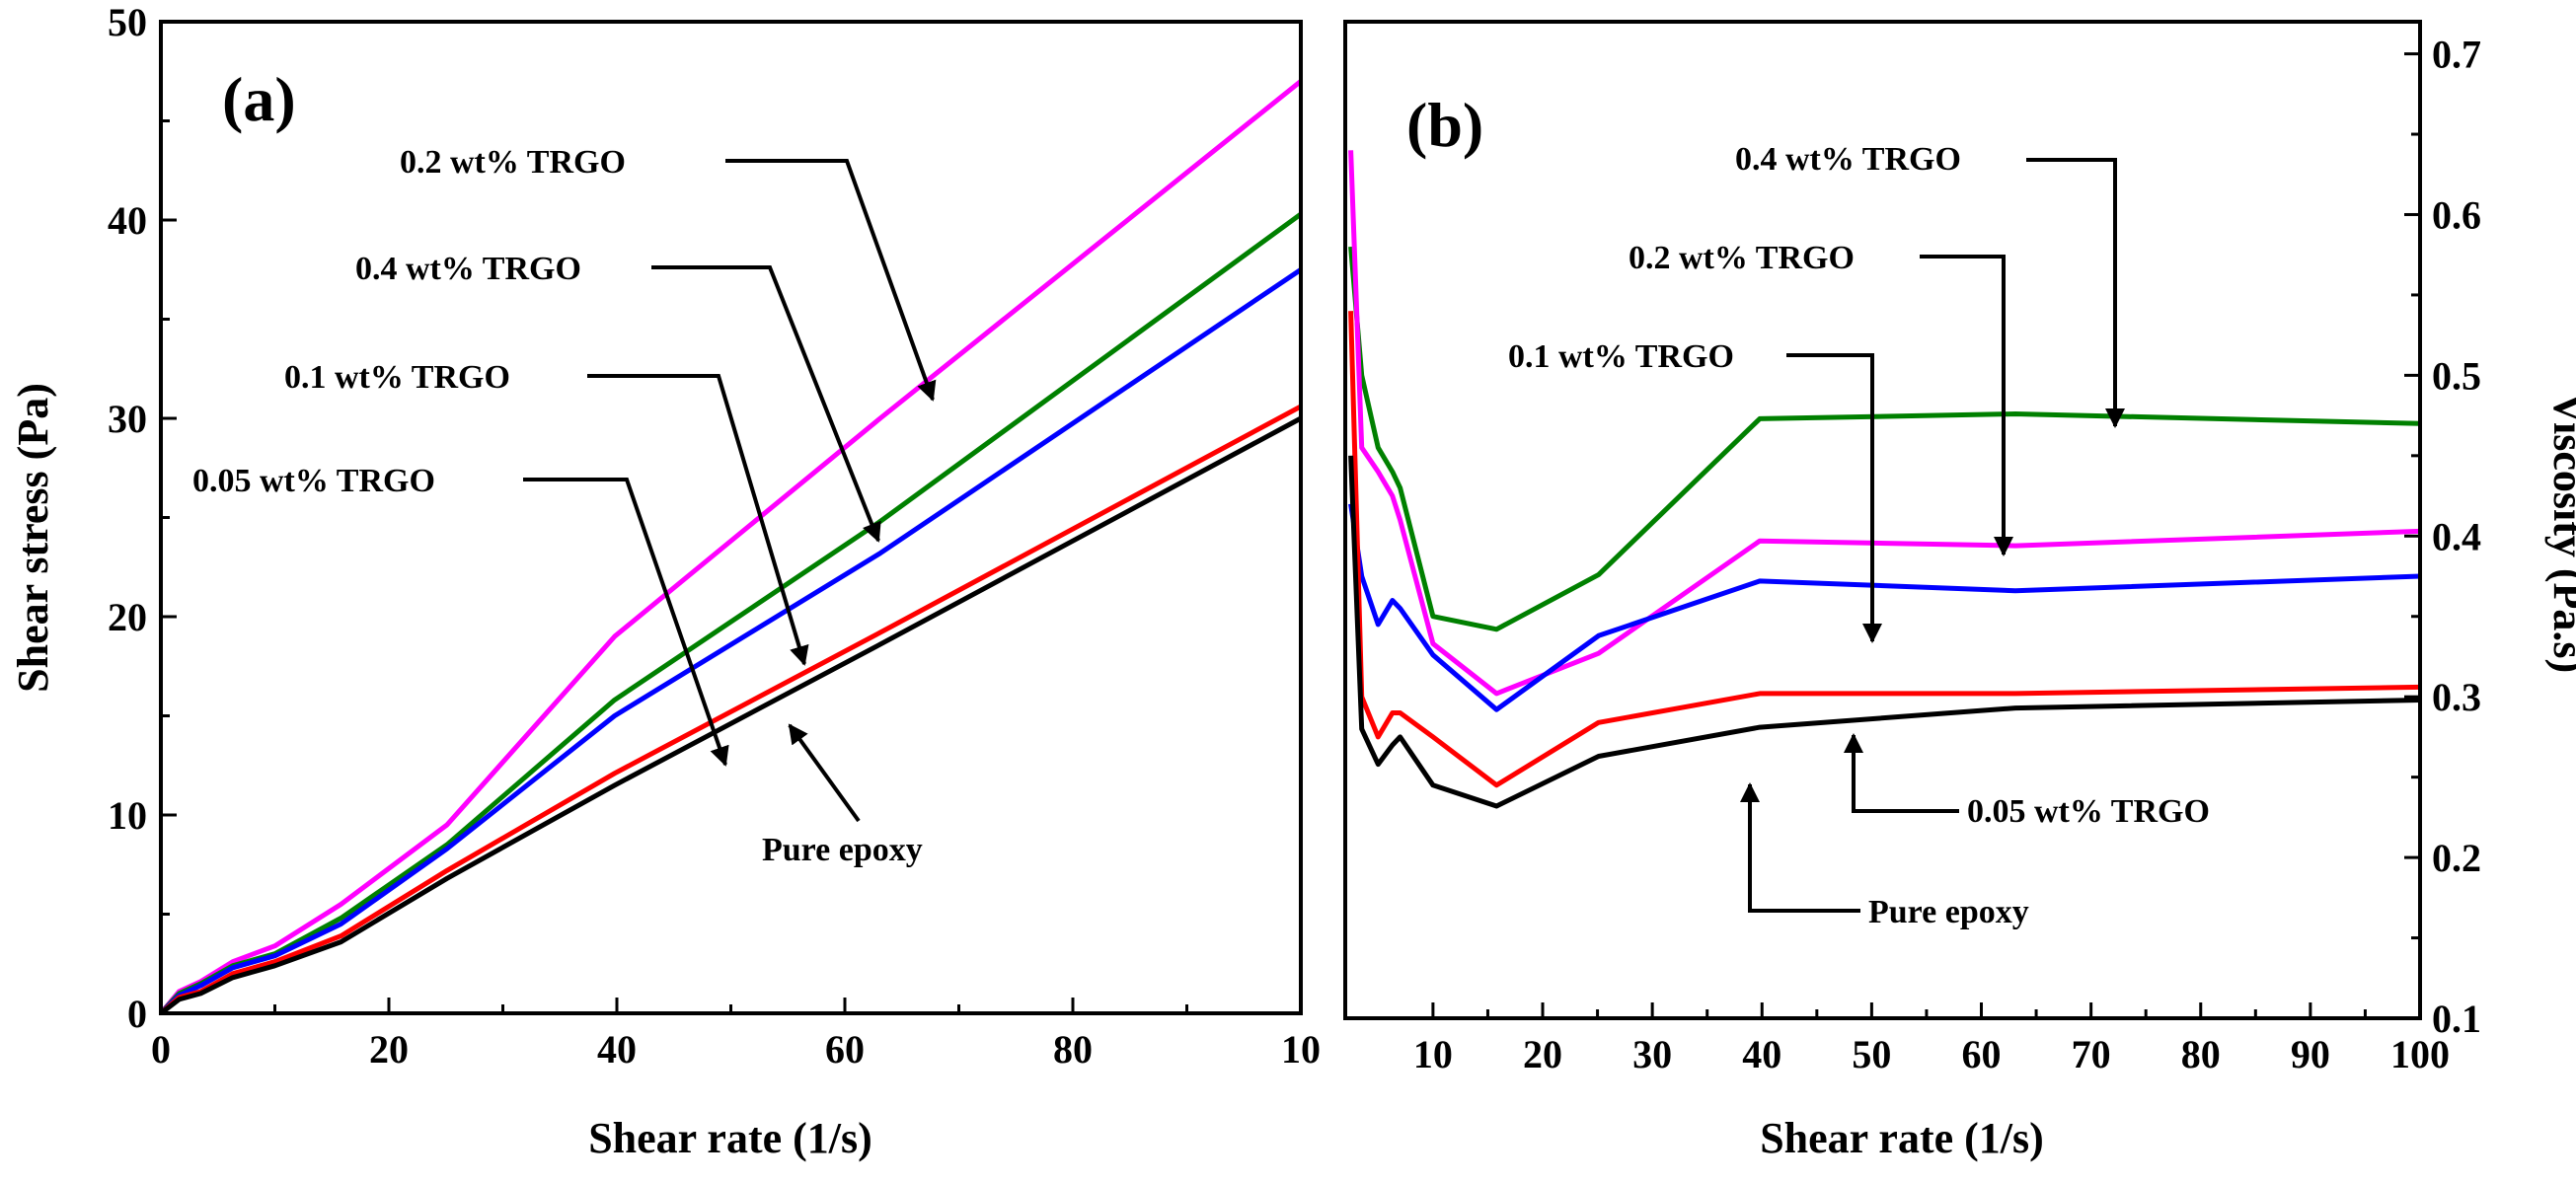 Image resolution: width=2576 pixels, height=1184 pixels. Describe the element at coordinates (1652, 1054) in the screenshot. I see `panel-b-x-tick-label: 30` at that location.